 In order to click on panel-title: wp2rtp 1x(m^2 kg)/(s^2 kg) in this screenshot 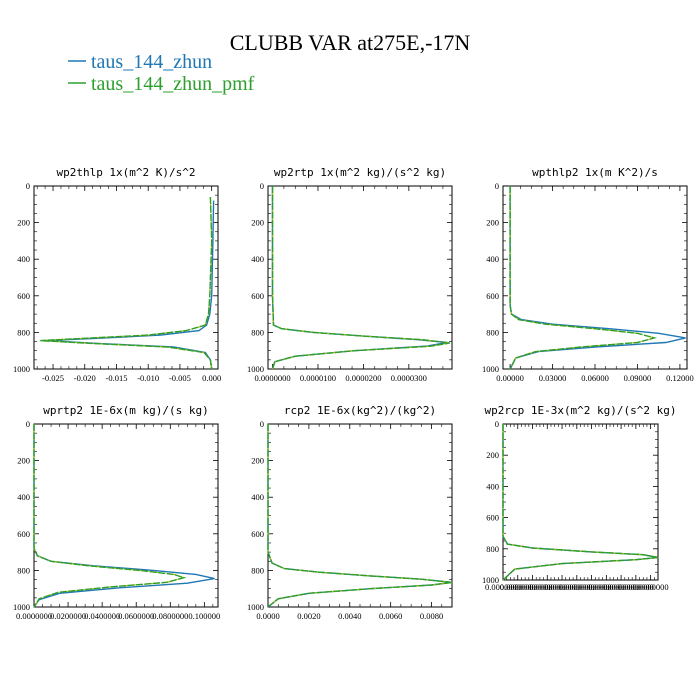, I will do `click(360, 172)`.